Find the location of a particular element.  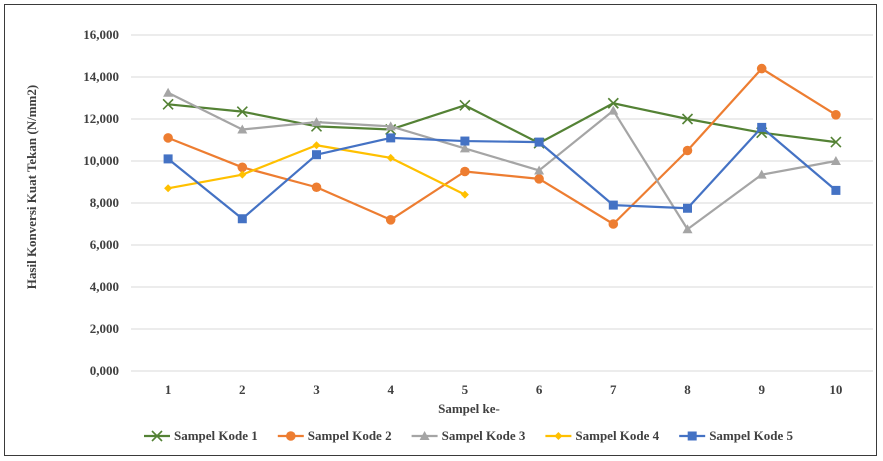

x-tick-label: 7 is located at coordinates (613, 389).